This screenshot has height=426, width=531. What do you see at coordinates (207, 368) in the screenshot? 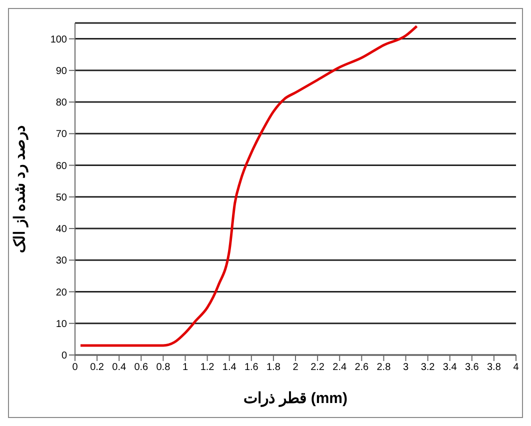
I see `x-tick-label: 1.2` at bounding box center [207, 368].